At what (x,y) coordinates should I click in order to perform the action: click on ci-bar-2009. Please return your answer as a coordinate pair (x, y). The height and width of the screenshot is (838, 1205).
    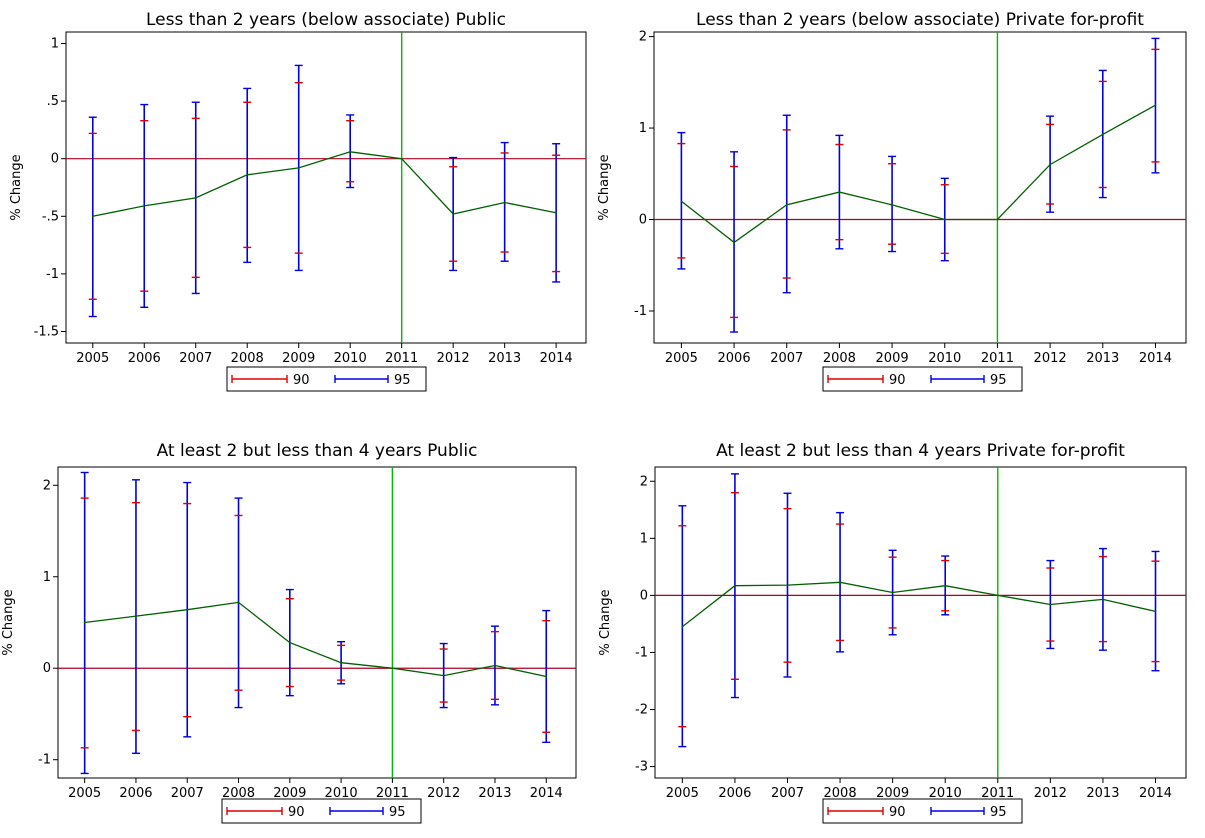
    Looking at the image, I should click on (892, 204).